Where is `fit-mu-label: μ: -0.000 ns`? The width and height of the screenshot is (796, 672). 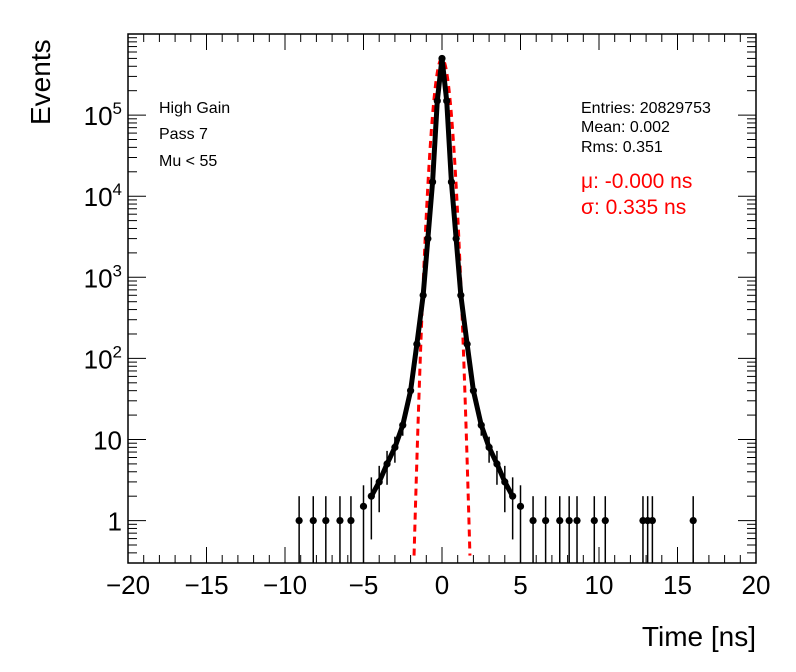
fit-mu-label: μ: -0.000 ns is located at coordinates (636, 181).